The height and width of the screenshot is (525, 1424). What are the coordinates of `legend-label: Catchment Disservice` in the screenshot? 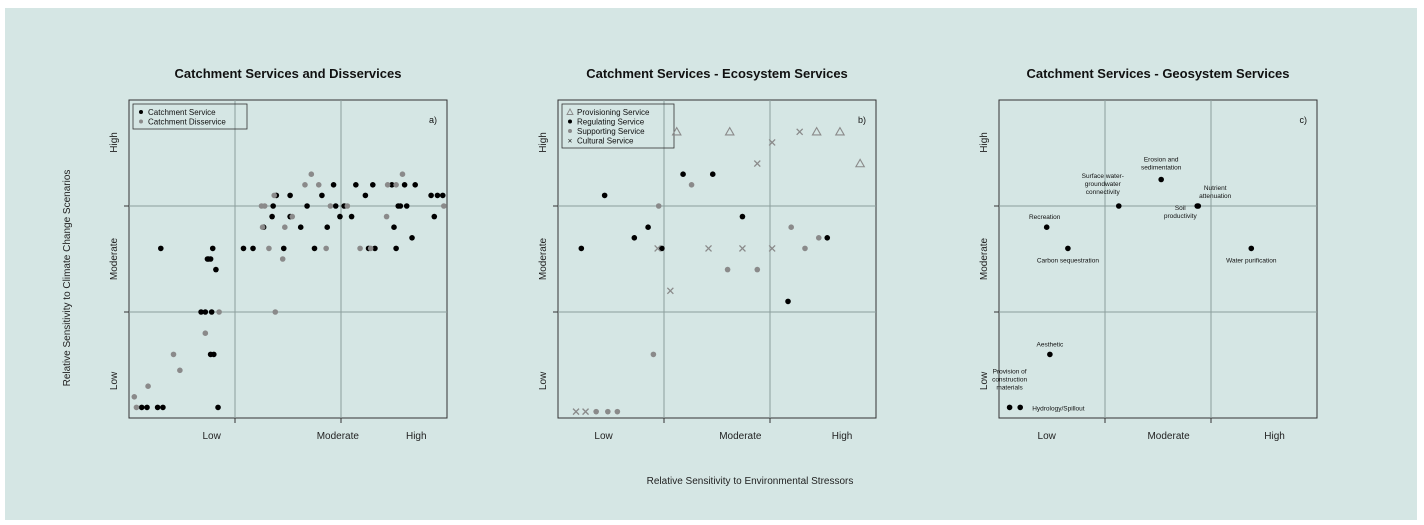 It's located at (187, 122).